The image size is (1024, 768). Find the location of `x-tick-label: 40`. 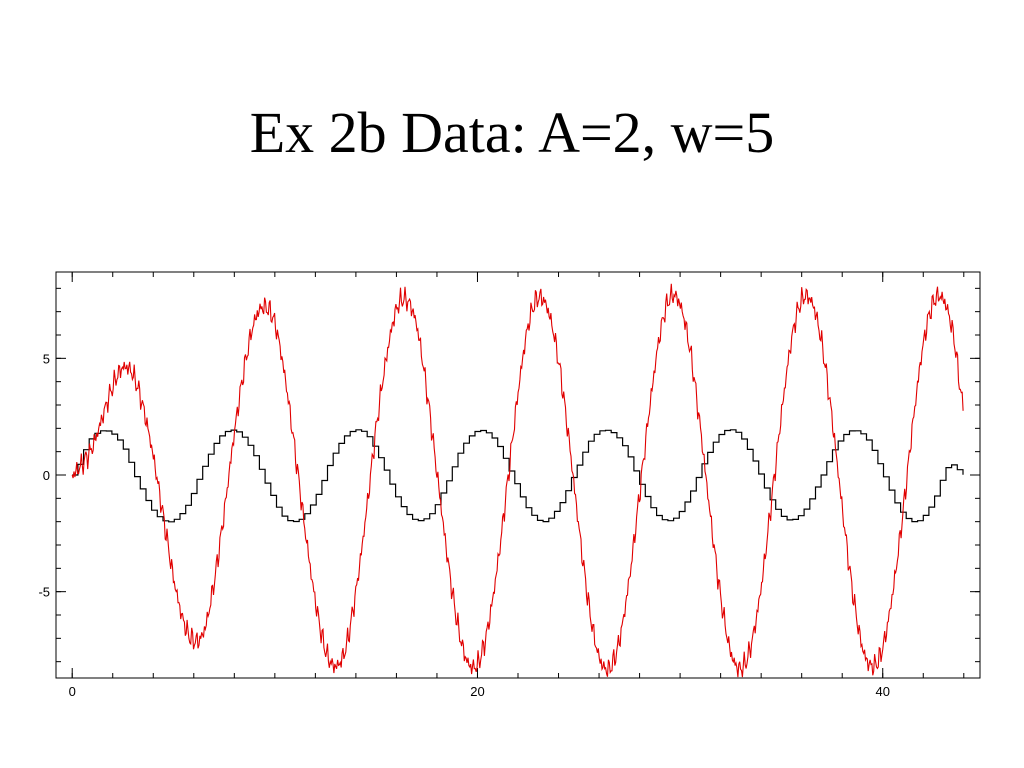

x-tick-label: 40 is located at coordinates (883, 691).